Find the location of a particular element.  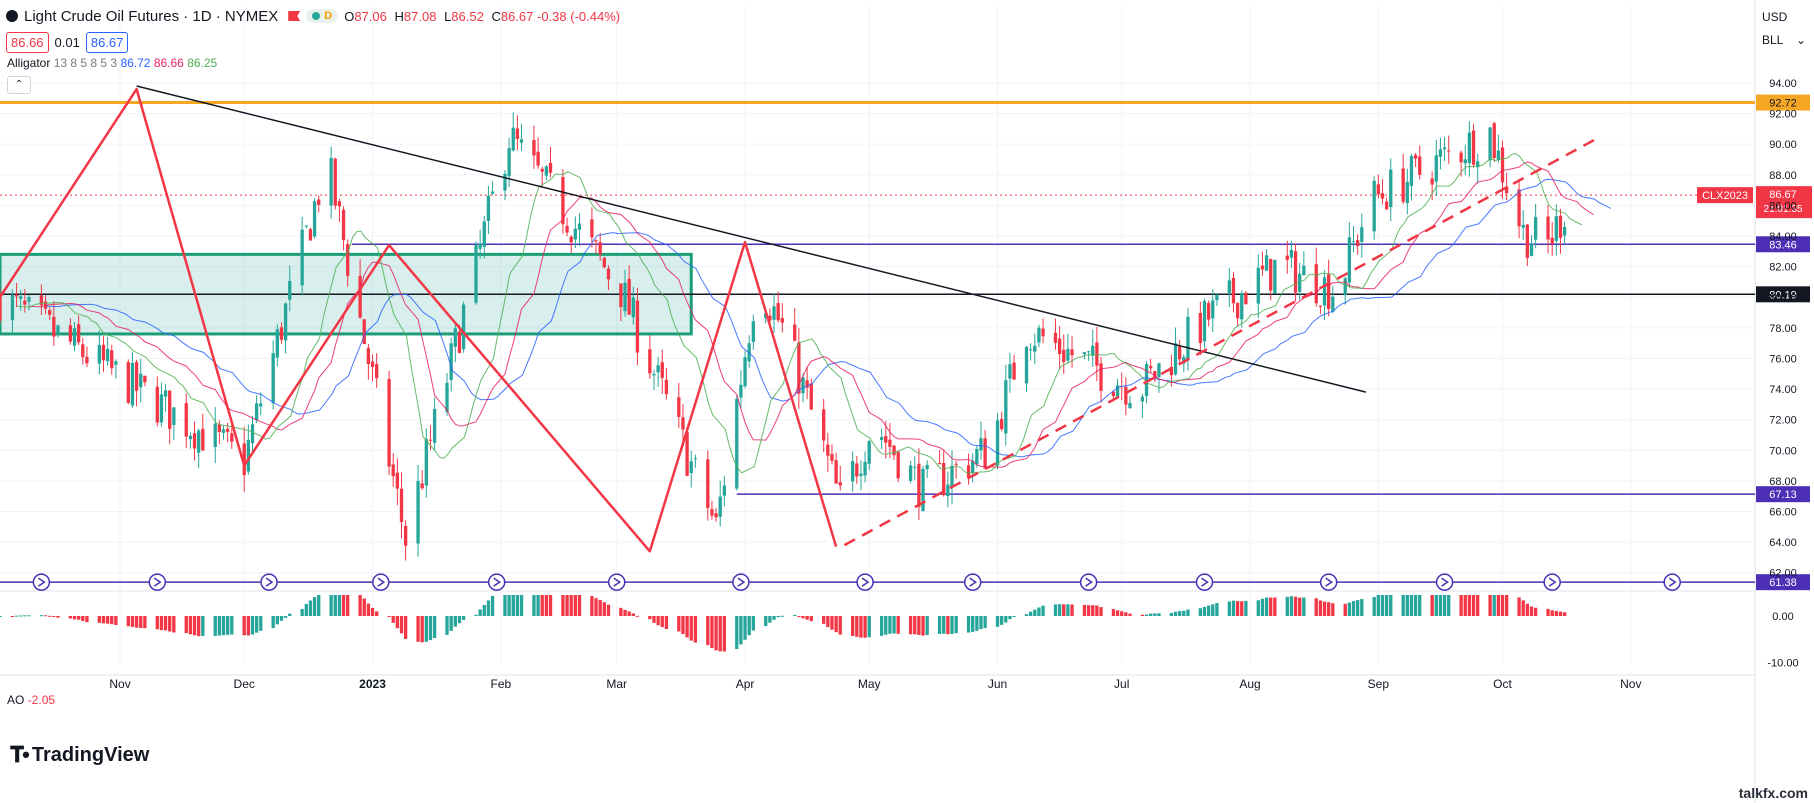

chart-title: Light Crude Oil Futures · 1D · NYMEX is located at coordinates (151, 16).